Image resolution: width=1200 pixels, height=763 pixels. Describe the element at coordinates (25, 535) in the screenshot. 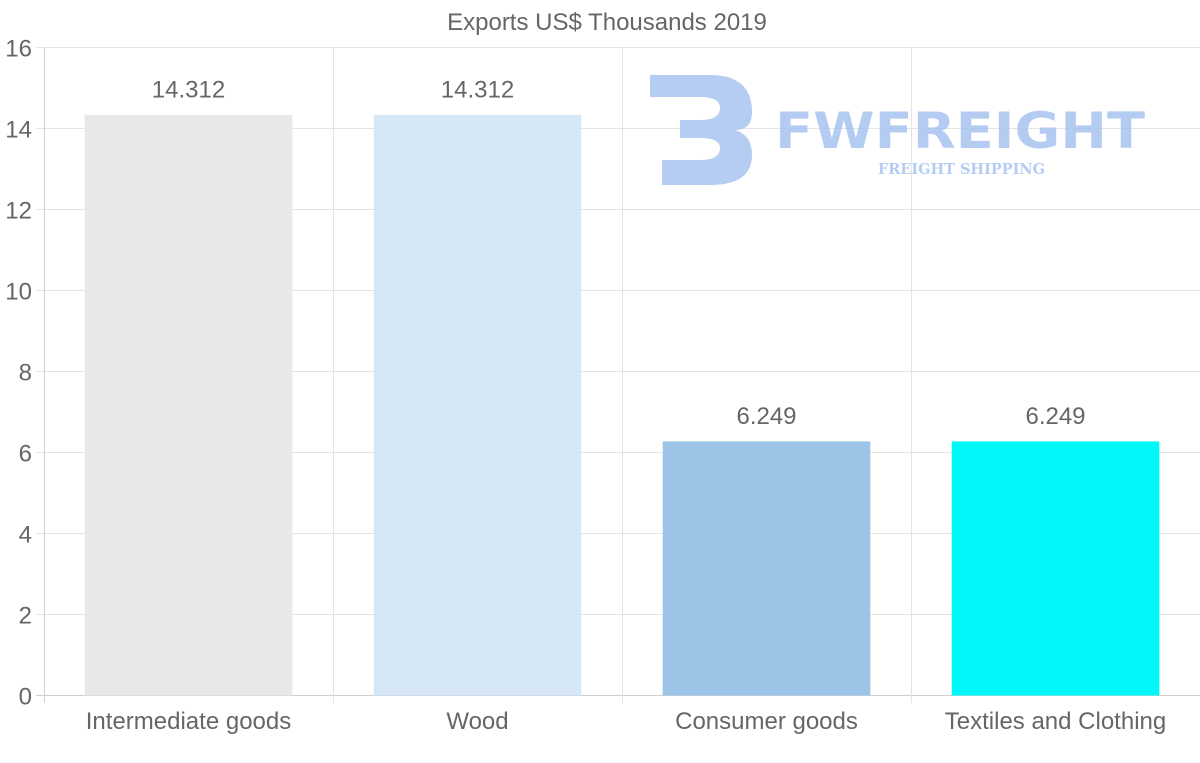

I see `y-tick-label: 4` at that location.